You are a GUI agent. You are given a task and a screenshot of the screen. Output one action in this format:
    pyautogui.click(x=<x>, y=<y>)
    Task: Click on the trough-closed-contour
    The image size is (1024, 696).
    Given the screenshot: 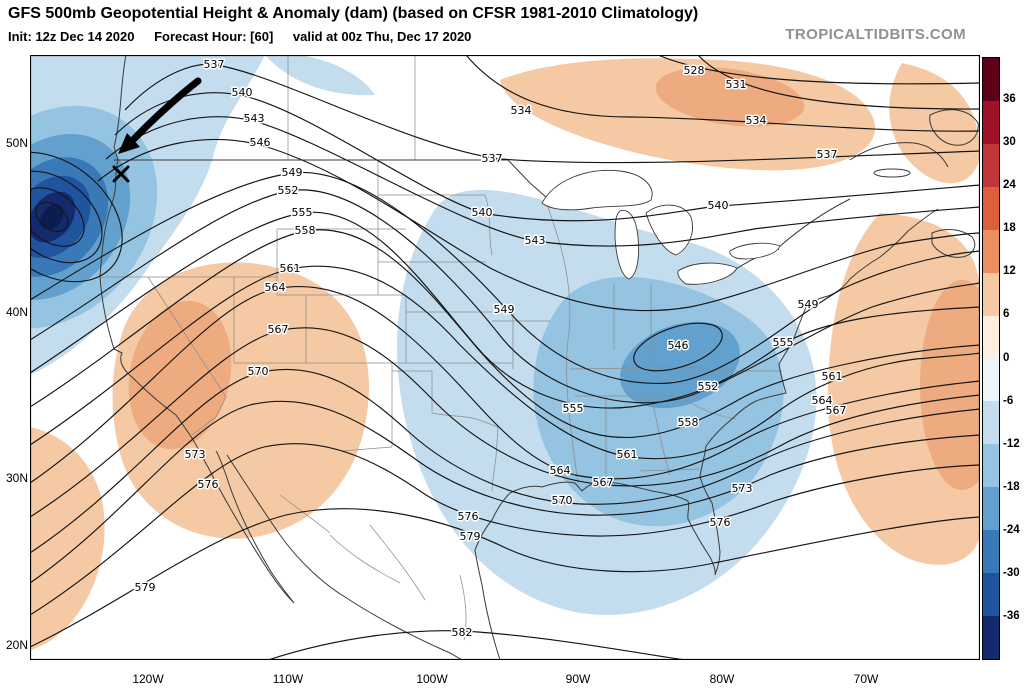 What is the action you would take?
    pyautogui.click(x=678, y=347)
    